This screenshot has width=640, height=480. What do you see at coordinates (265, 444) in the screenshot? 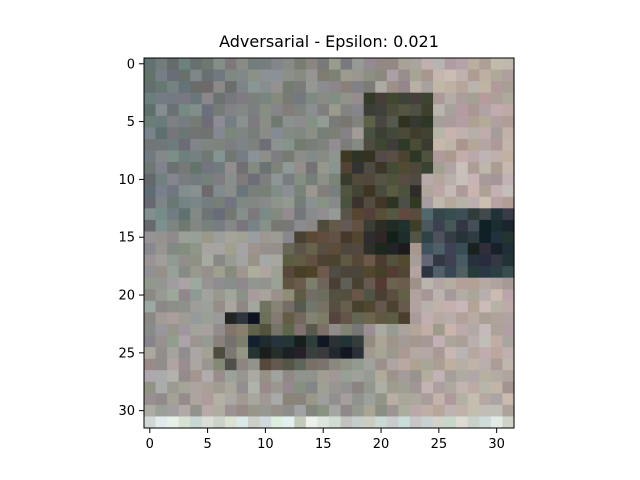
I see `x-tick-label: 10` at bounding box center [265, 444].